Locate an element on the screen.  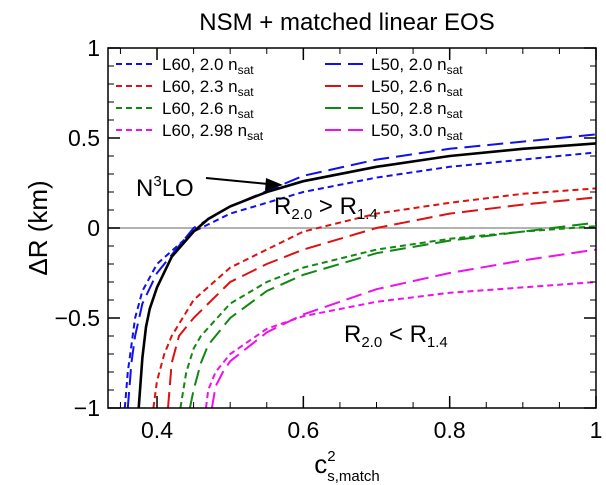
x-tick-label: 0.8 is located at coordinates (450, 430).